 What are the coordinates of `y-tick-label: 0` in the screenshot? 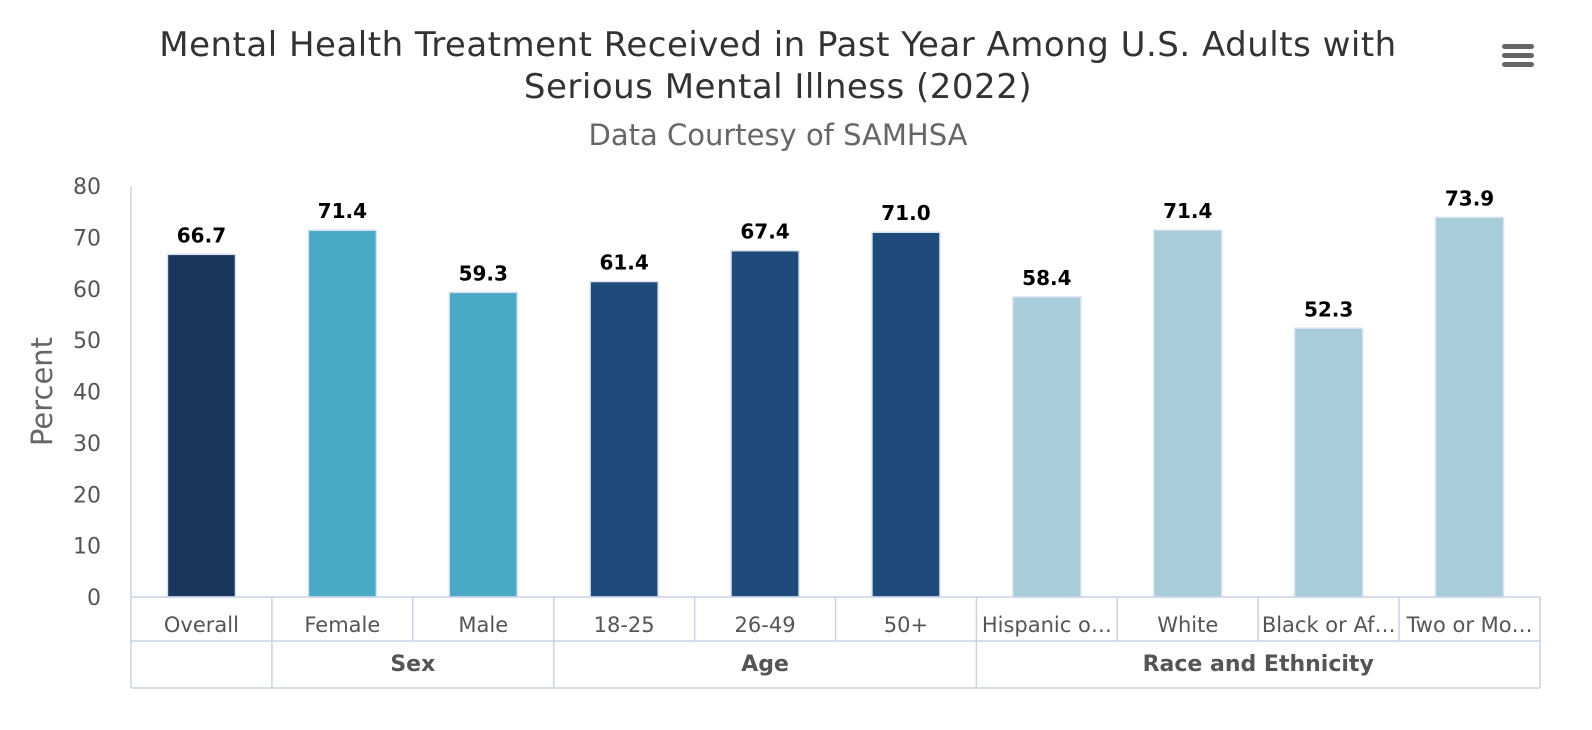 It's located at (94, 598).